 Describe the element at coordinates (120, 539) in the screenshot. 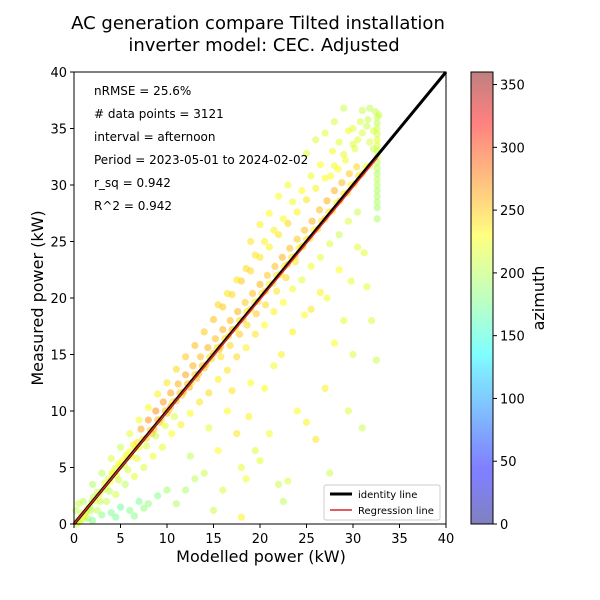

I see `x-tick-label: 5` at that location.